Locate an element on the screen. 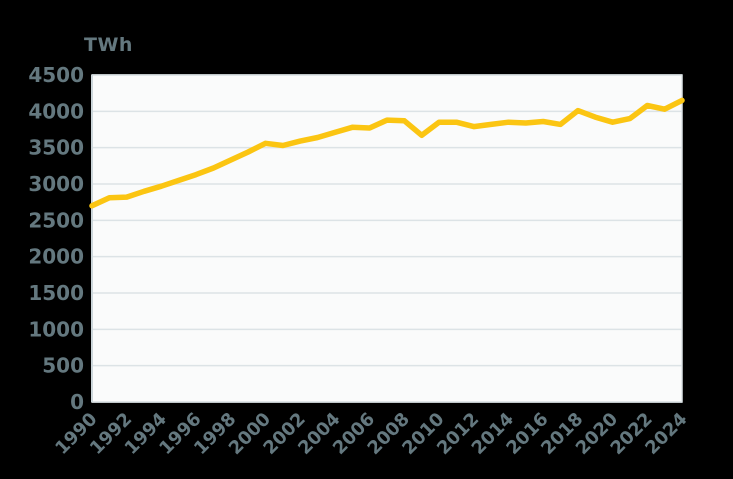  y-tick-label: 0 is located at coordinates (77, 402).